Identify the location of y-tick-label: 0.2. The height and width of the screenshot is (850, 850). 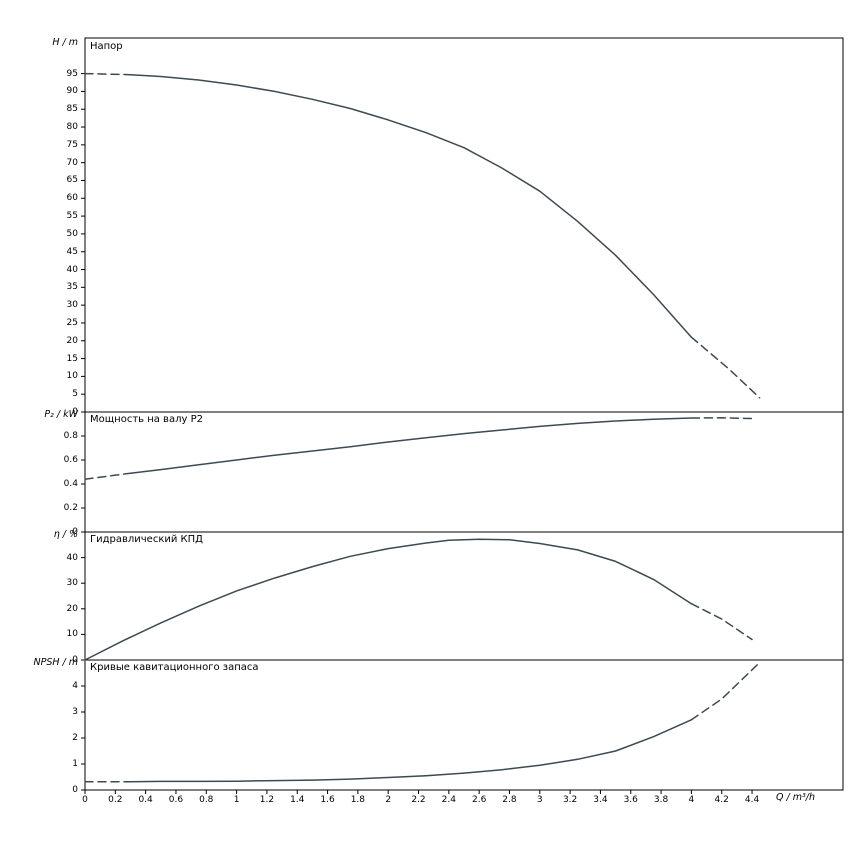
(70, 508).